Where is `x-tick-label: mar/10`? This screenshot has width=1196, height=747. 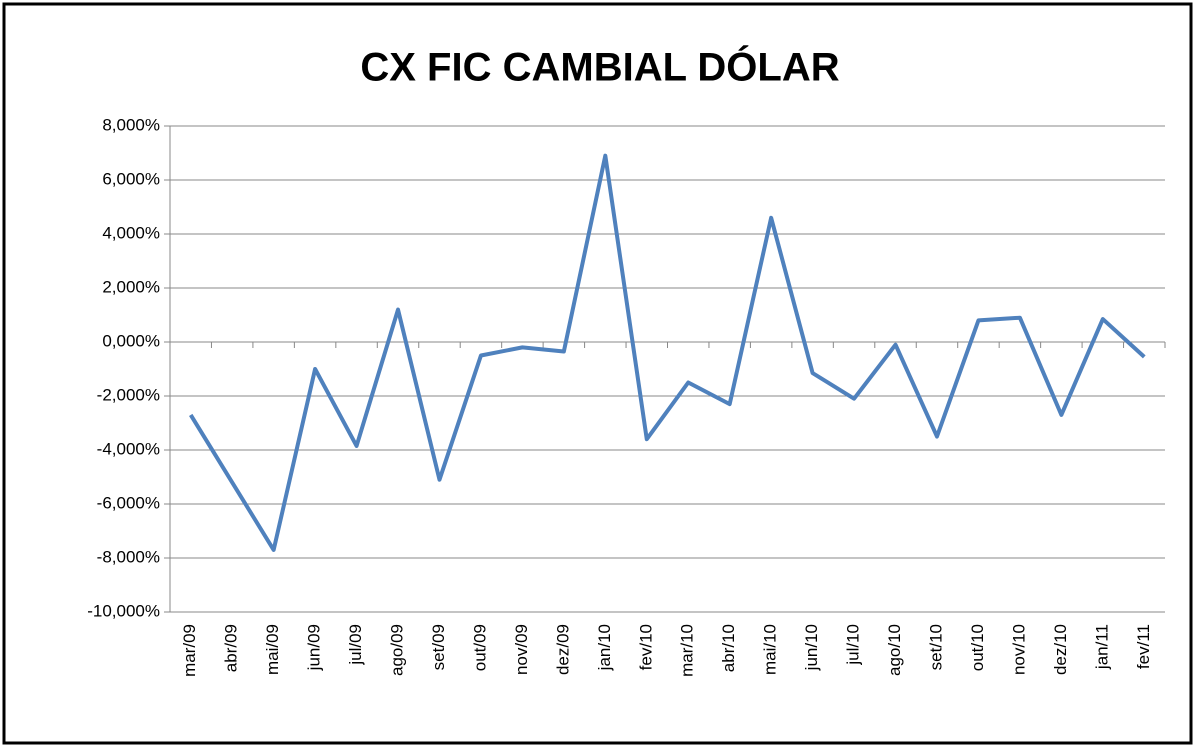
x-tick-label: mar/10 is located at coordinates (687, 650).